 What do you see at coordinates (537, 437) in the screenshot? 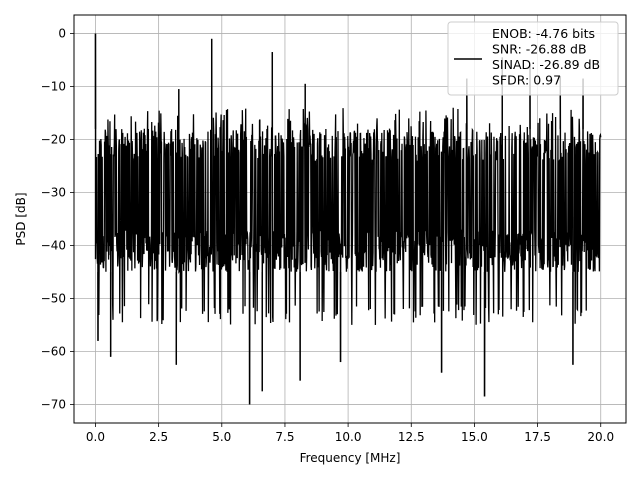
I see `x-tick-label: 17.5` at bounding box center [537, 437].